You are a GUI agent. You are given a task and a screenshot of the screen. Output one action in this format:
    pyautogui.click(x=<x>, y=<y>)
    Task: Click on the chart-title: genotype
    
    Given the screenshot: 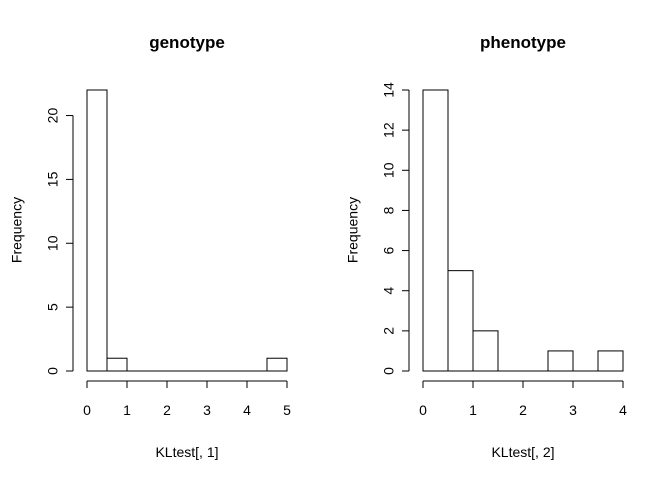 What is the action you would take?
    pyautogui.click(x=187, y=42)
    